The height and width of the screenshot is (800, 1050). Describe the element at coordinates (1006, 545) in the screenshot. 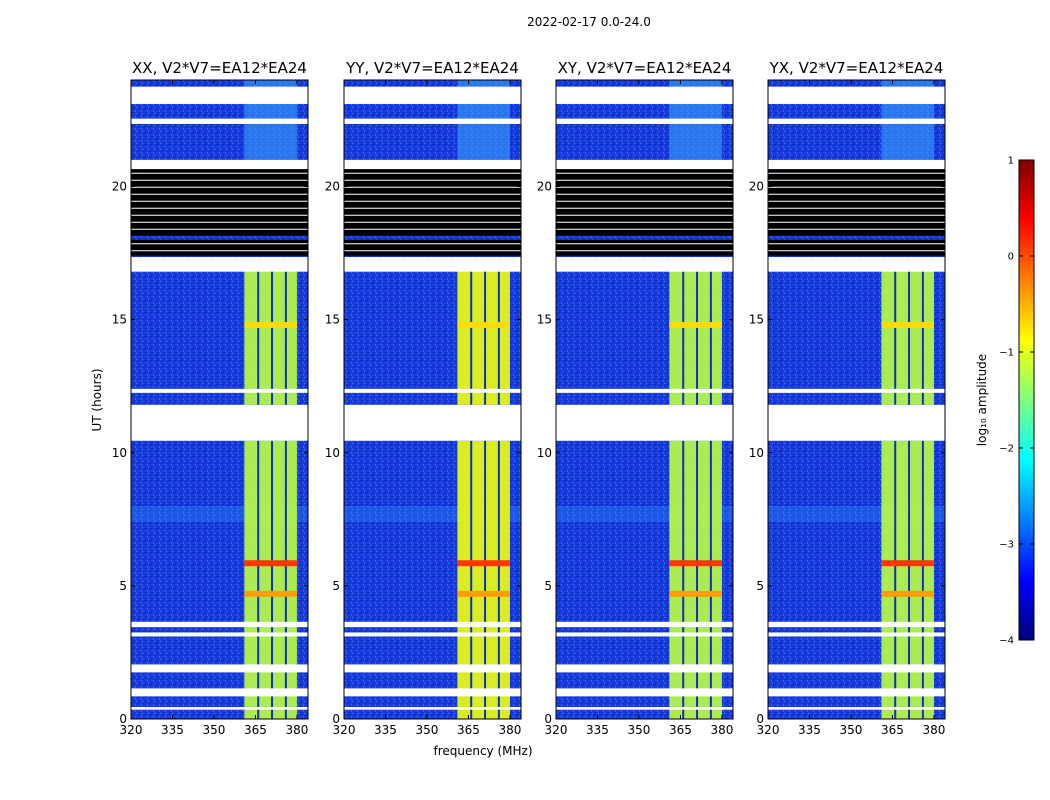

I see `colorbar-tick-label: −3` at that location.